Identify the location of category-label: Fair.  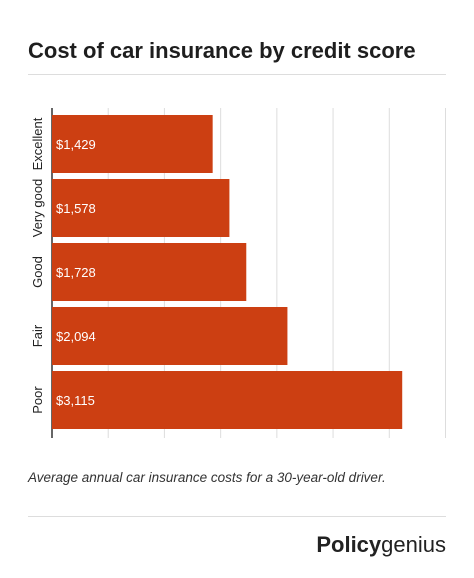
(37, 335).